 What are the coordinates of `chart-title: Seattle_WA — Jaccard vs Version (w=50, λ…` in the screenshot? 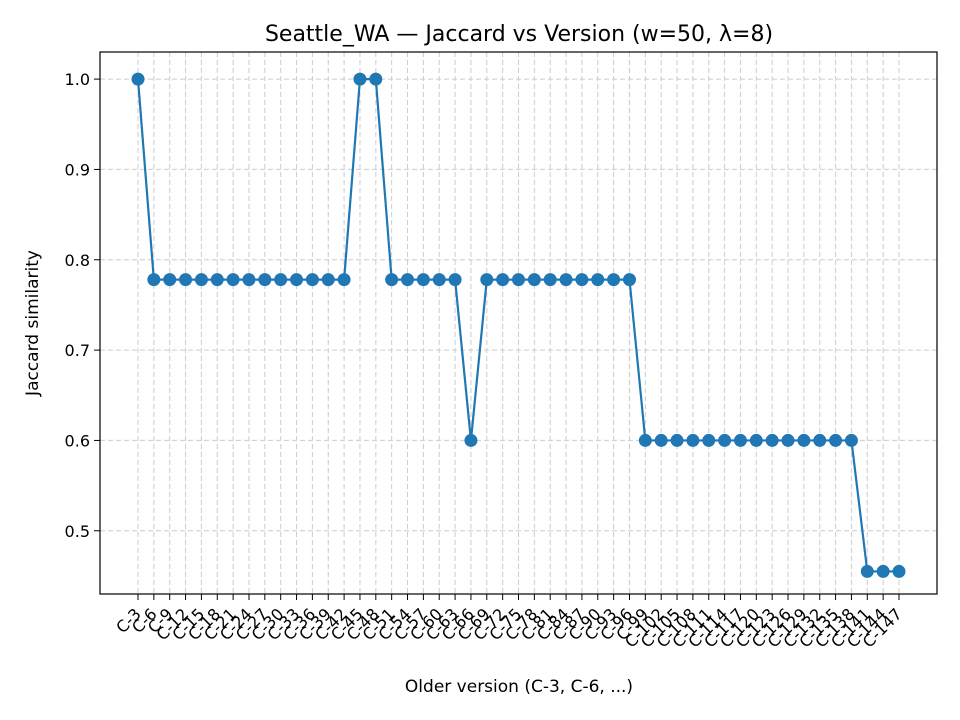 It's located at (519, 34).